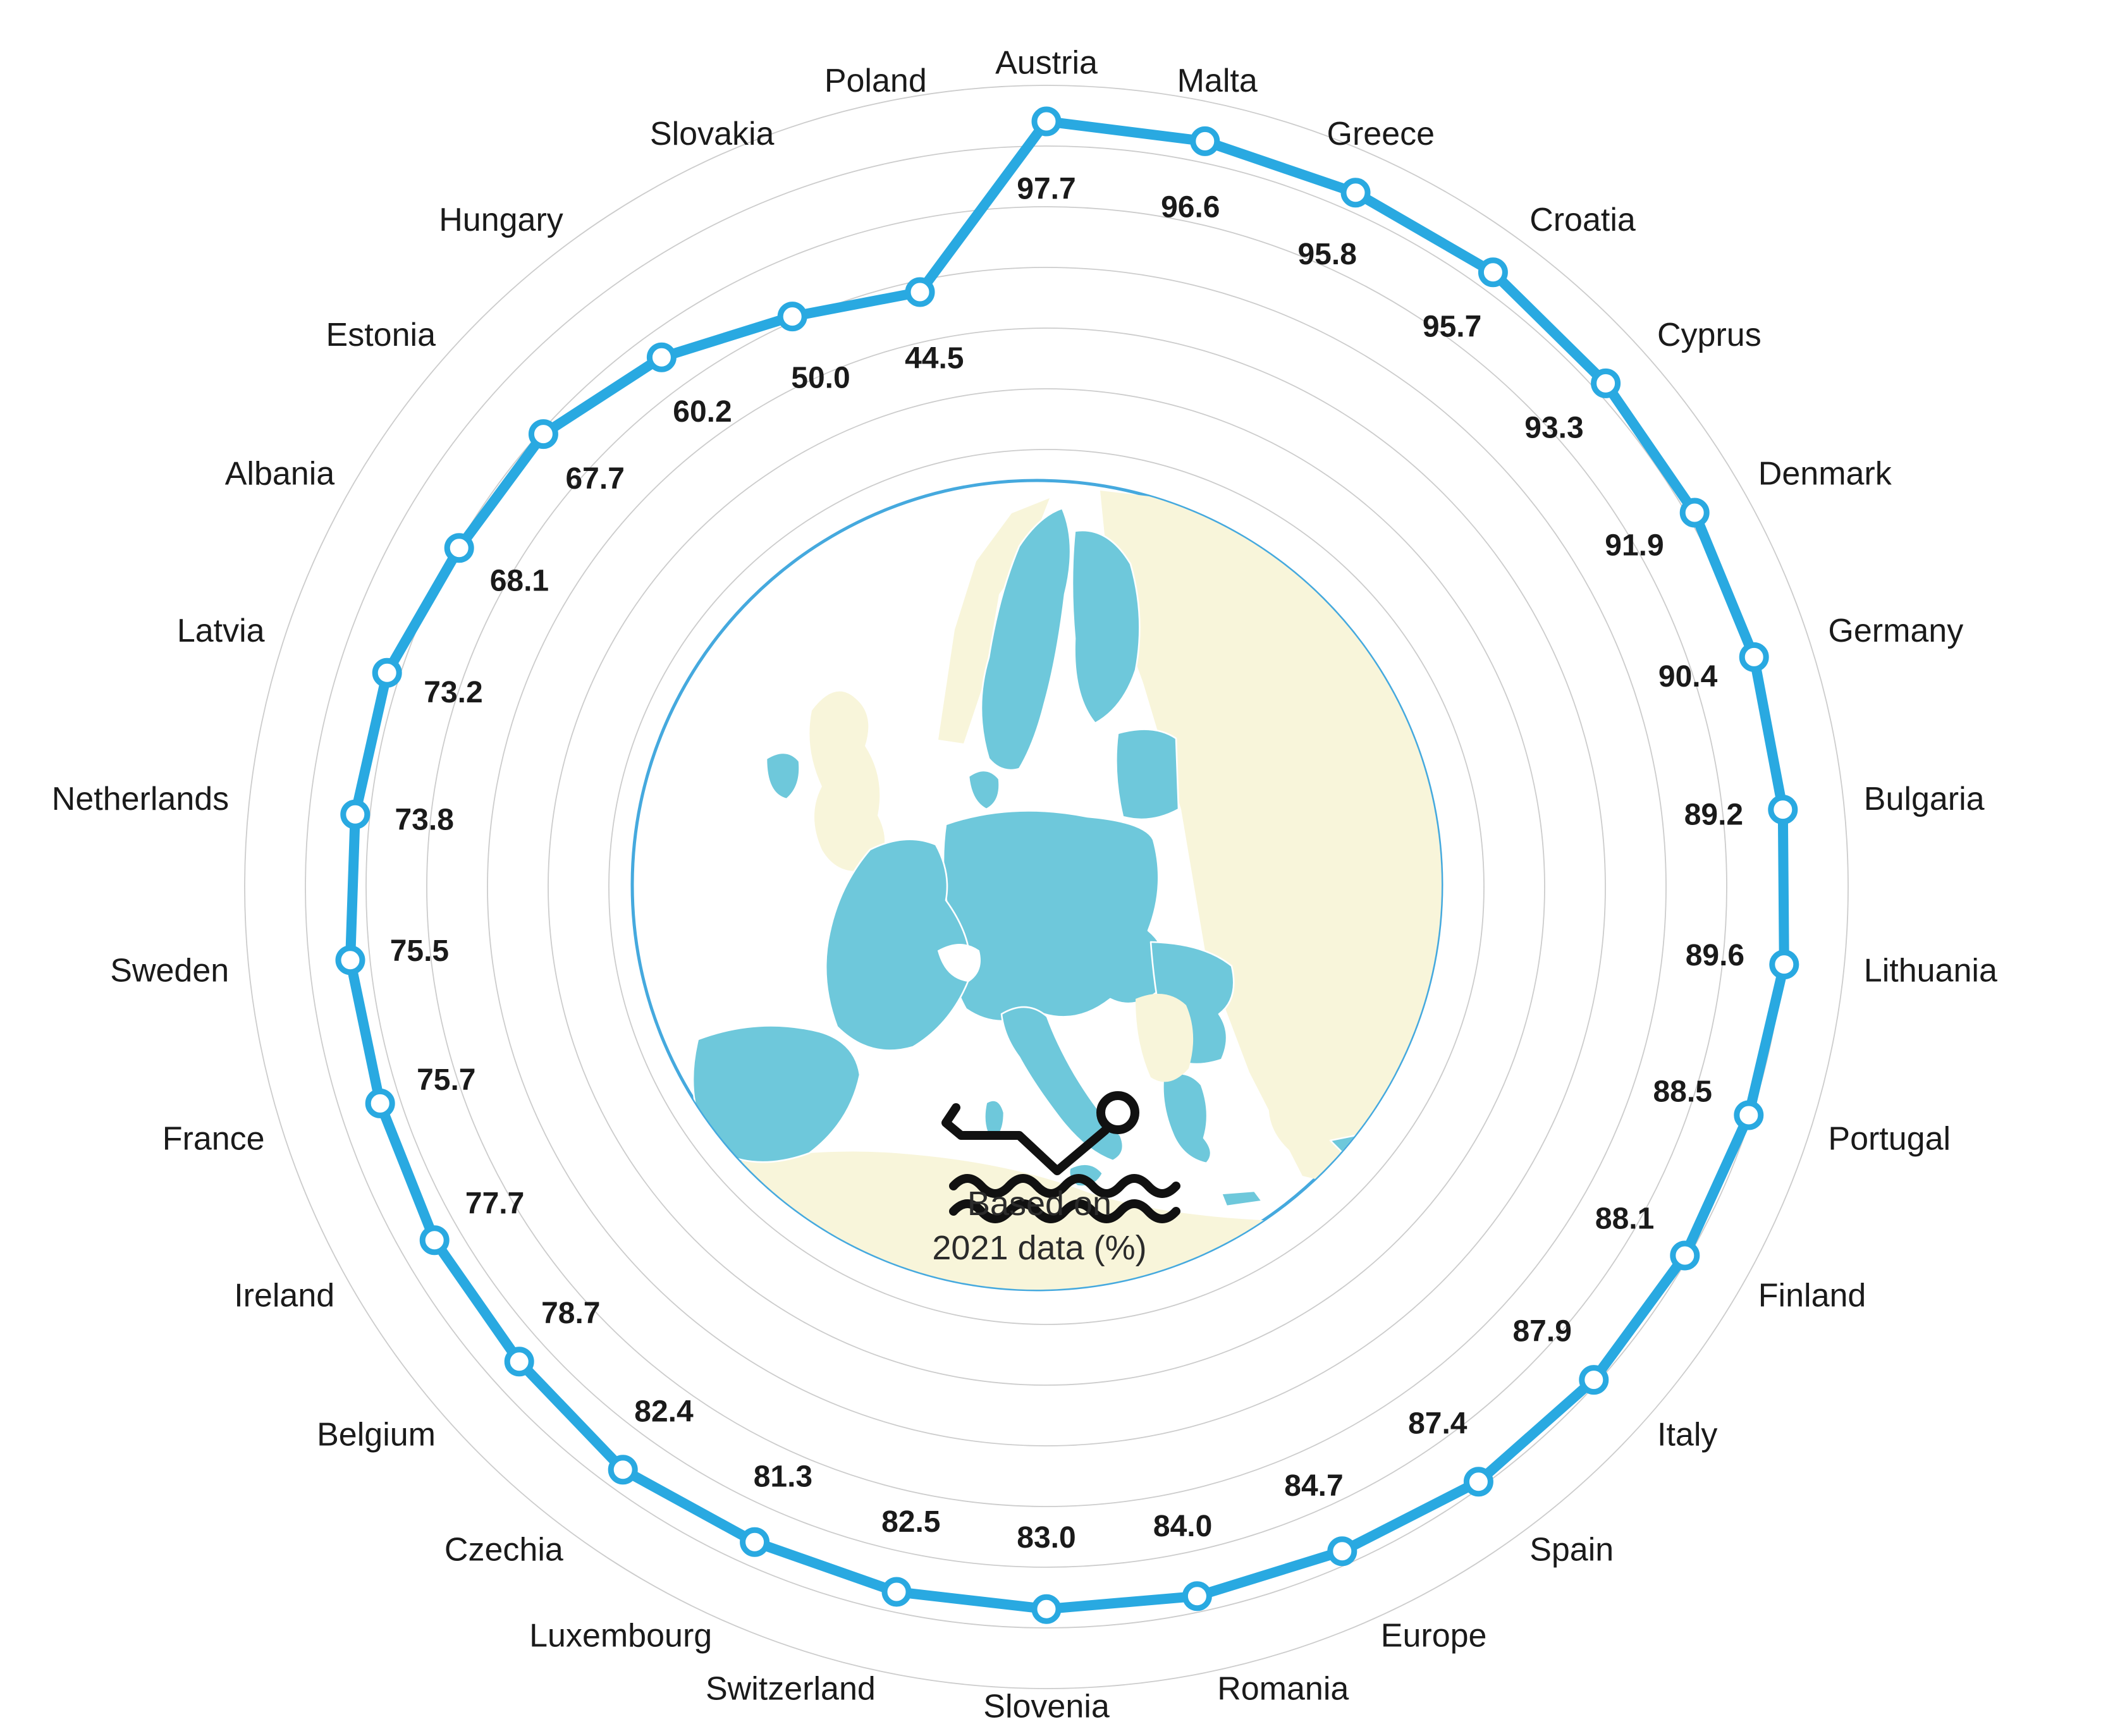 This screenshot has height=1736, width=2108. I want to click on value-label: 95.8, so click(1326, 254).